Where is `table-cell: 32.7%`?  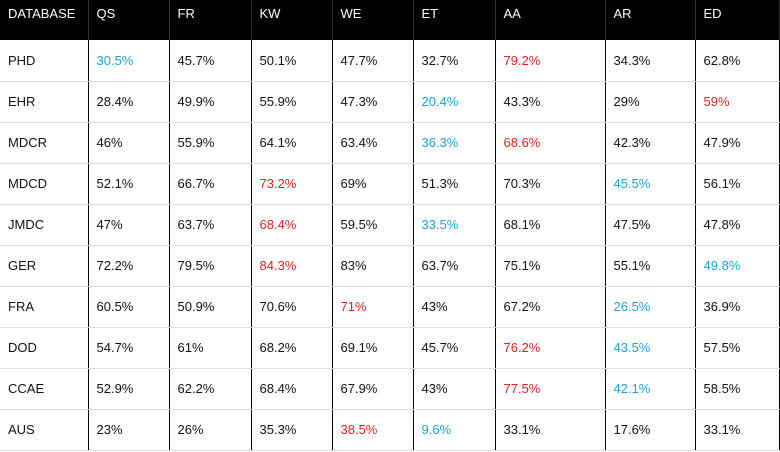 table-cell: 32.7% is located at coordinates (454, 61).